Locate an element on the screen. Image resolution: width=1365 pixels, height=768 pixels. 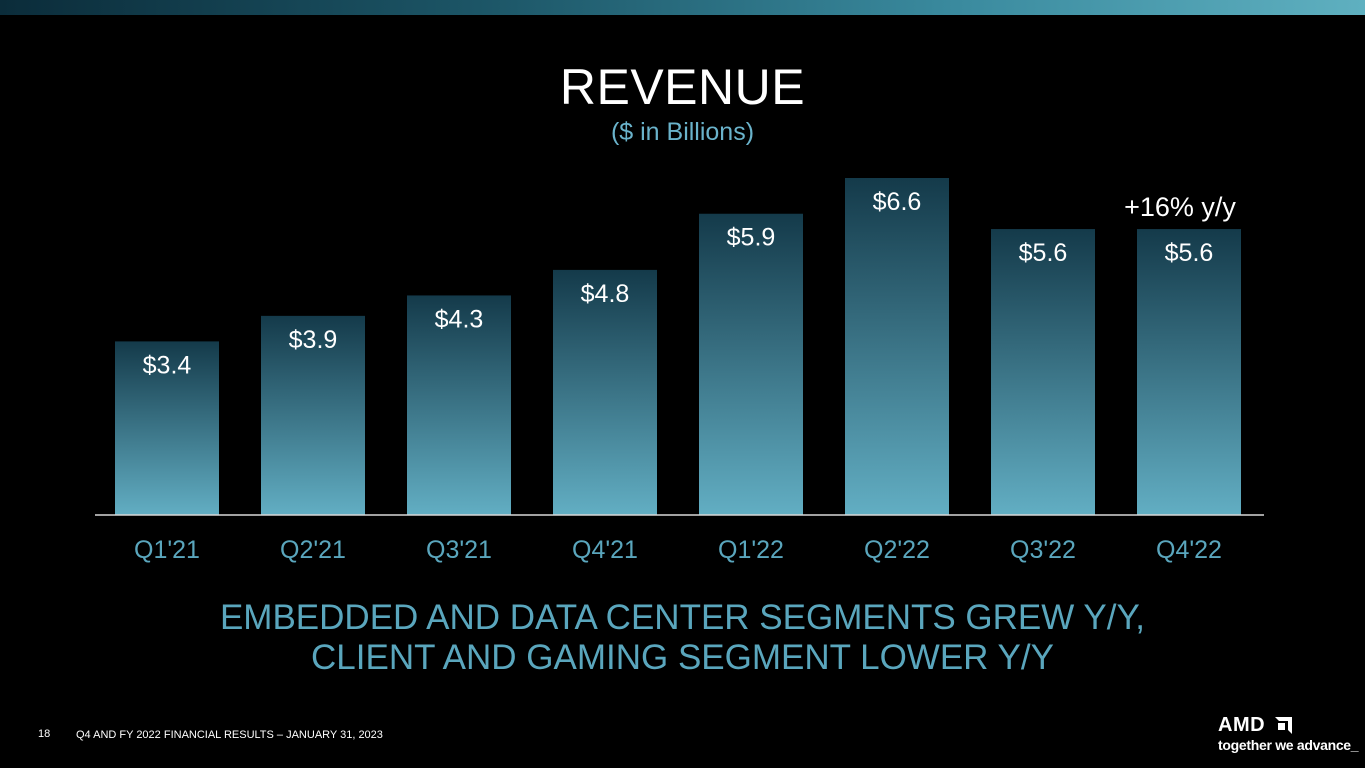
x-tick-label: Q3'22 is located at coordinates (1043, 550).